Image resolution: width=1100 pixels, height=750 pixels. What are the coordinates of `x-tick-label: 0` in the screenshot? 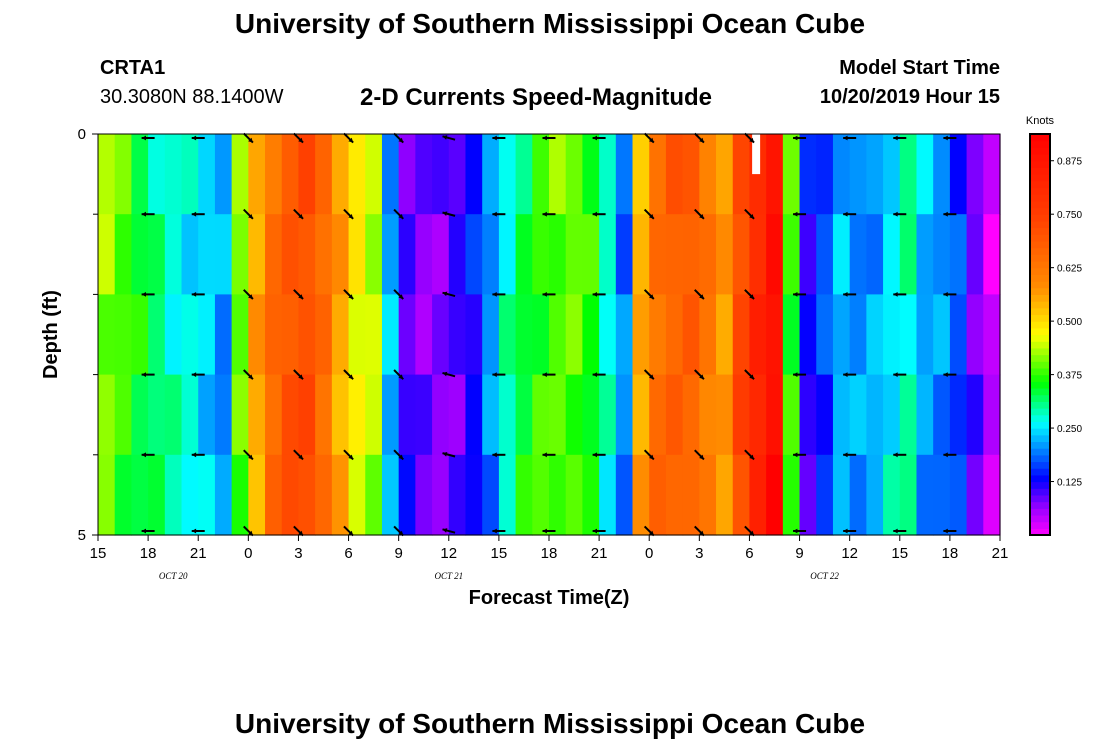 It's located at (649, 553).